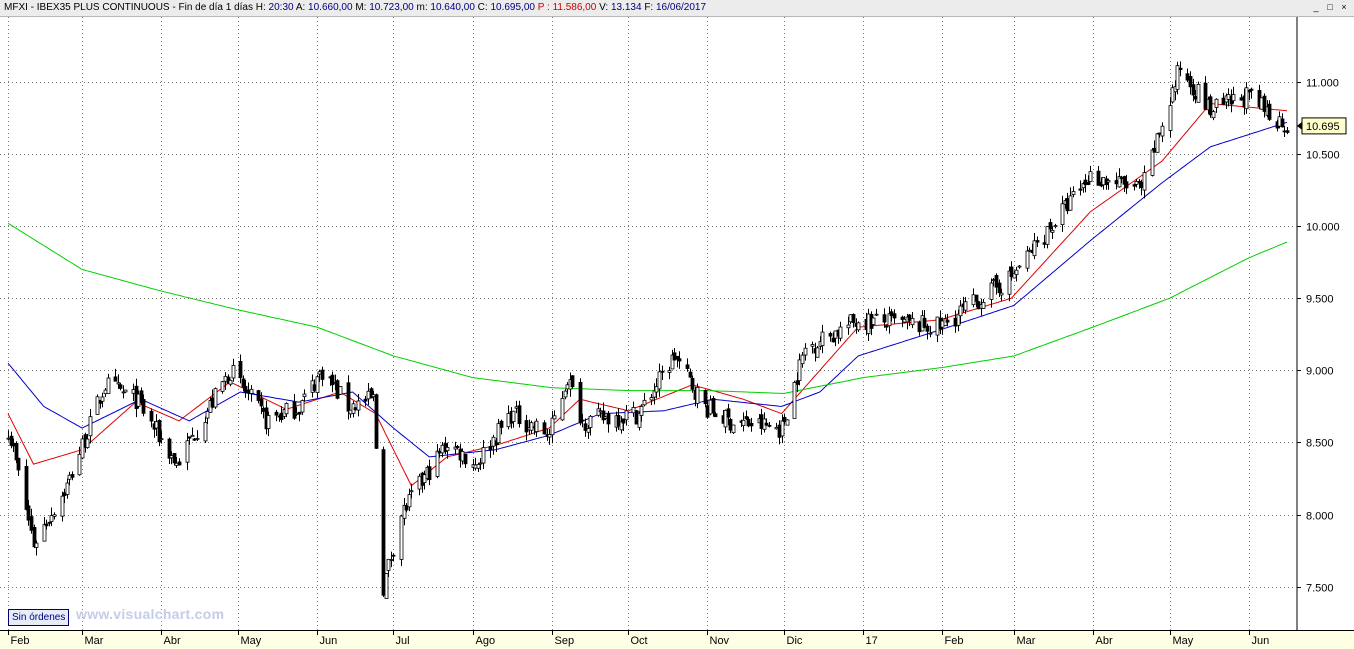 The image size is (1354, 649). Describe the element at coordinates (1316, 7) in the screenshot. I see `minimize-button: _` at that location.